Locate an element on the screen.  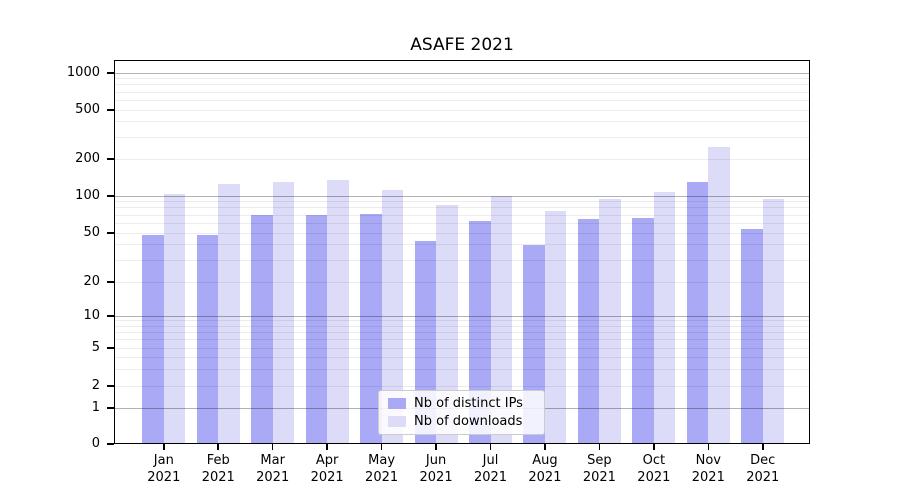
bar-downloads-mar is located at coordinates (283, 312).